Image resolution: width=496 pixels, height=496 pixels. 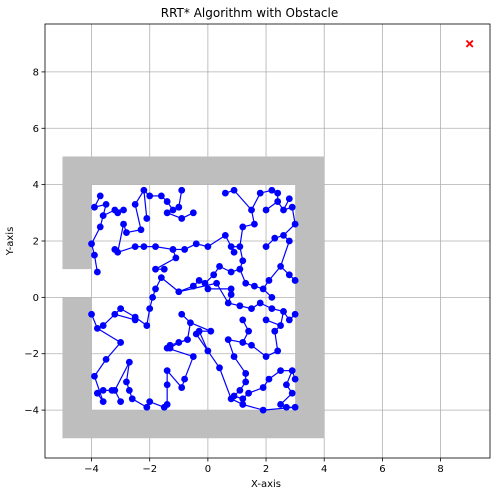 I want to click on y-axis-label: Y-axis, so click(x=10, y=242).